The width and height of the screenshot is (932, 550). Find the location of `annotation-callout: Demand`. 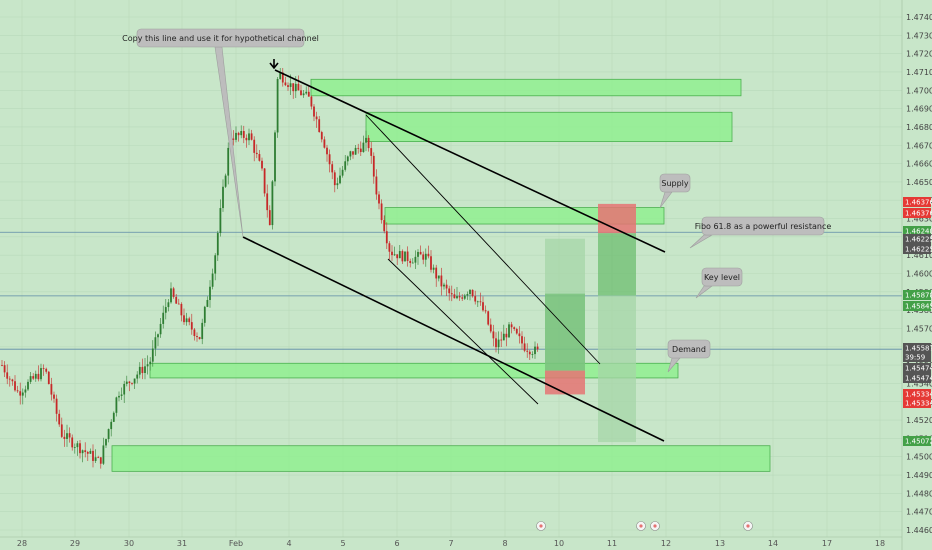

annotation-callout: Demand is located at coordinates (689, 356).